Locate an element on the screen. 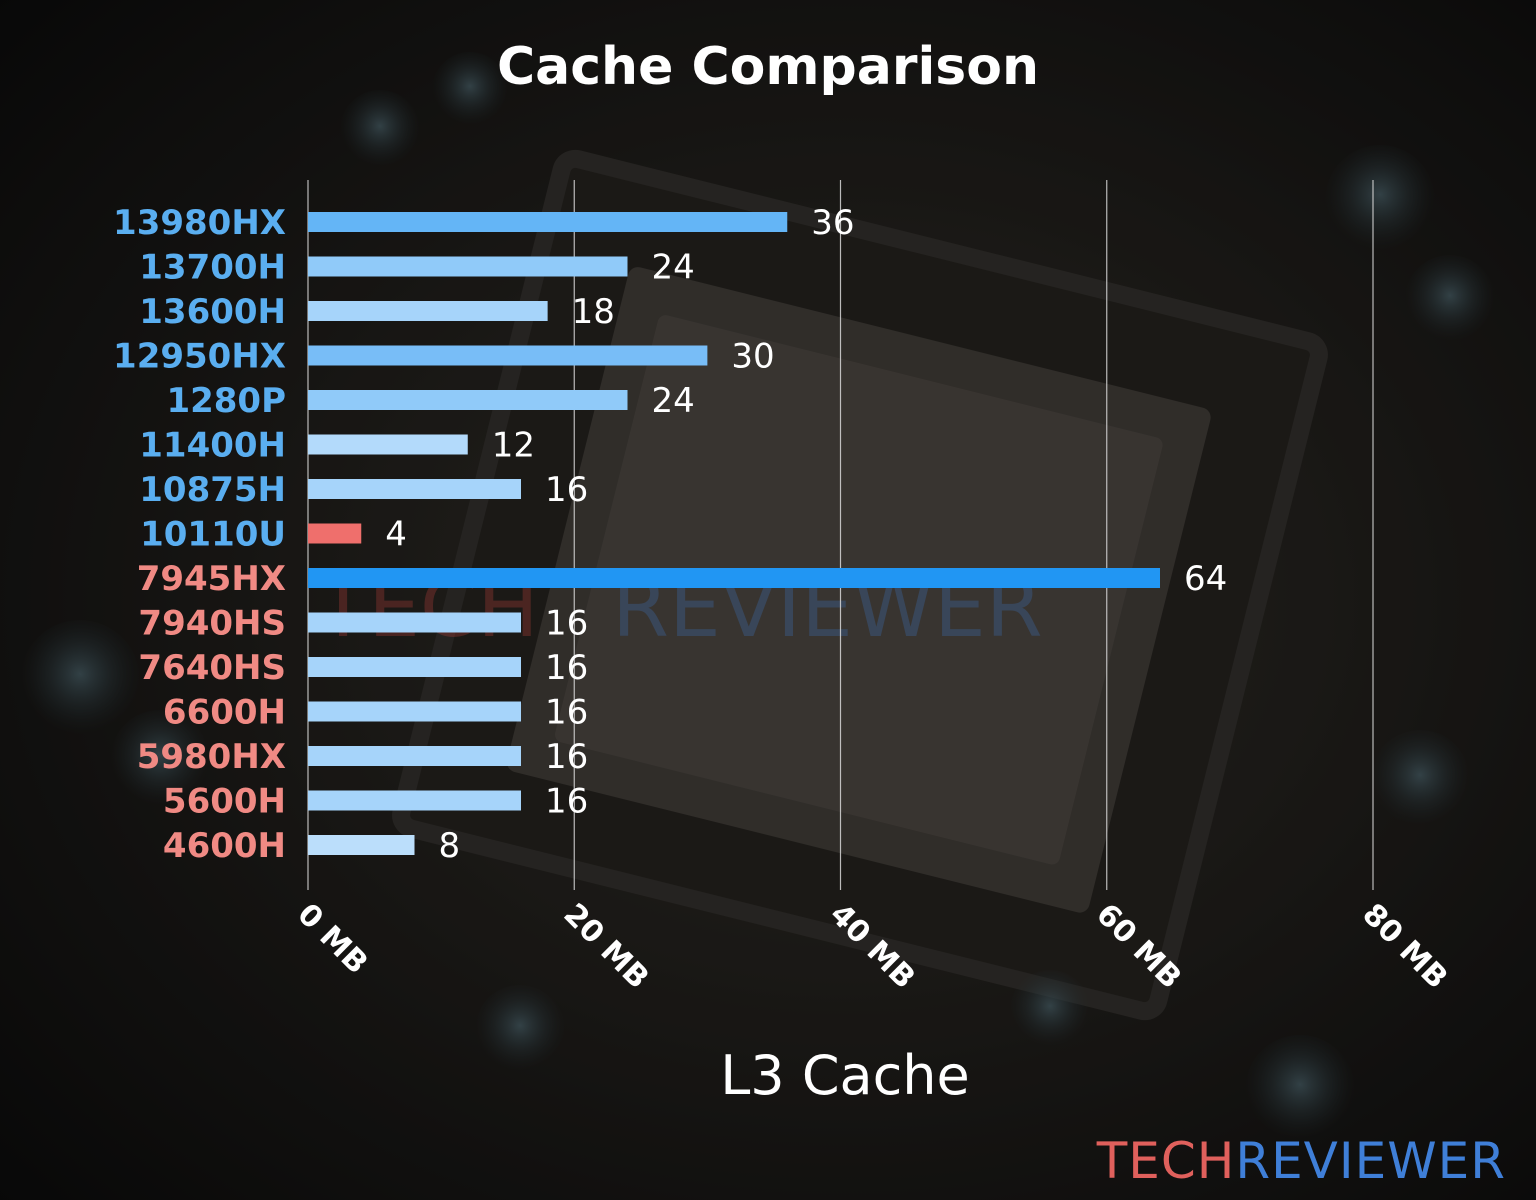 The image size is (1536, 1200). value-label: 64 is located at coordinates (1205, 579).